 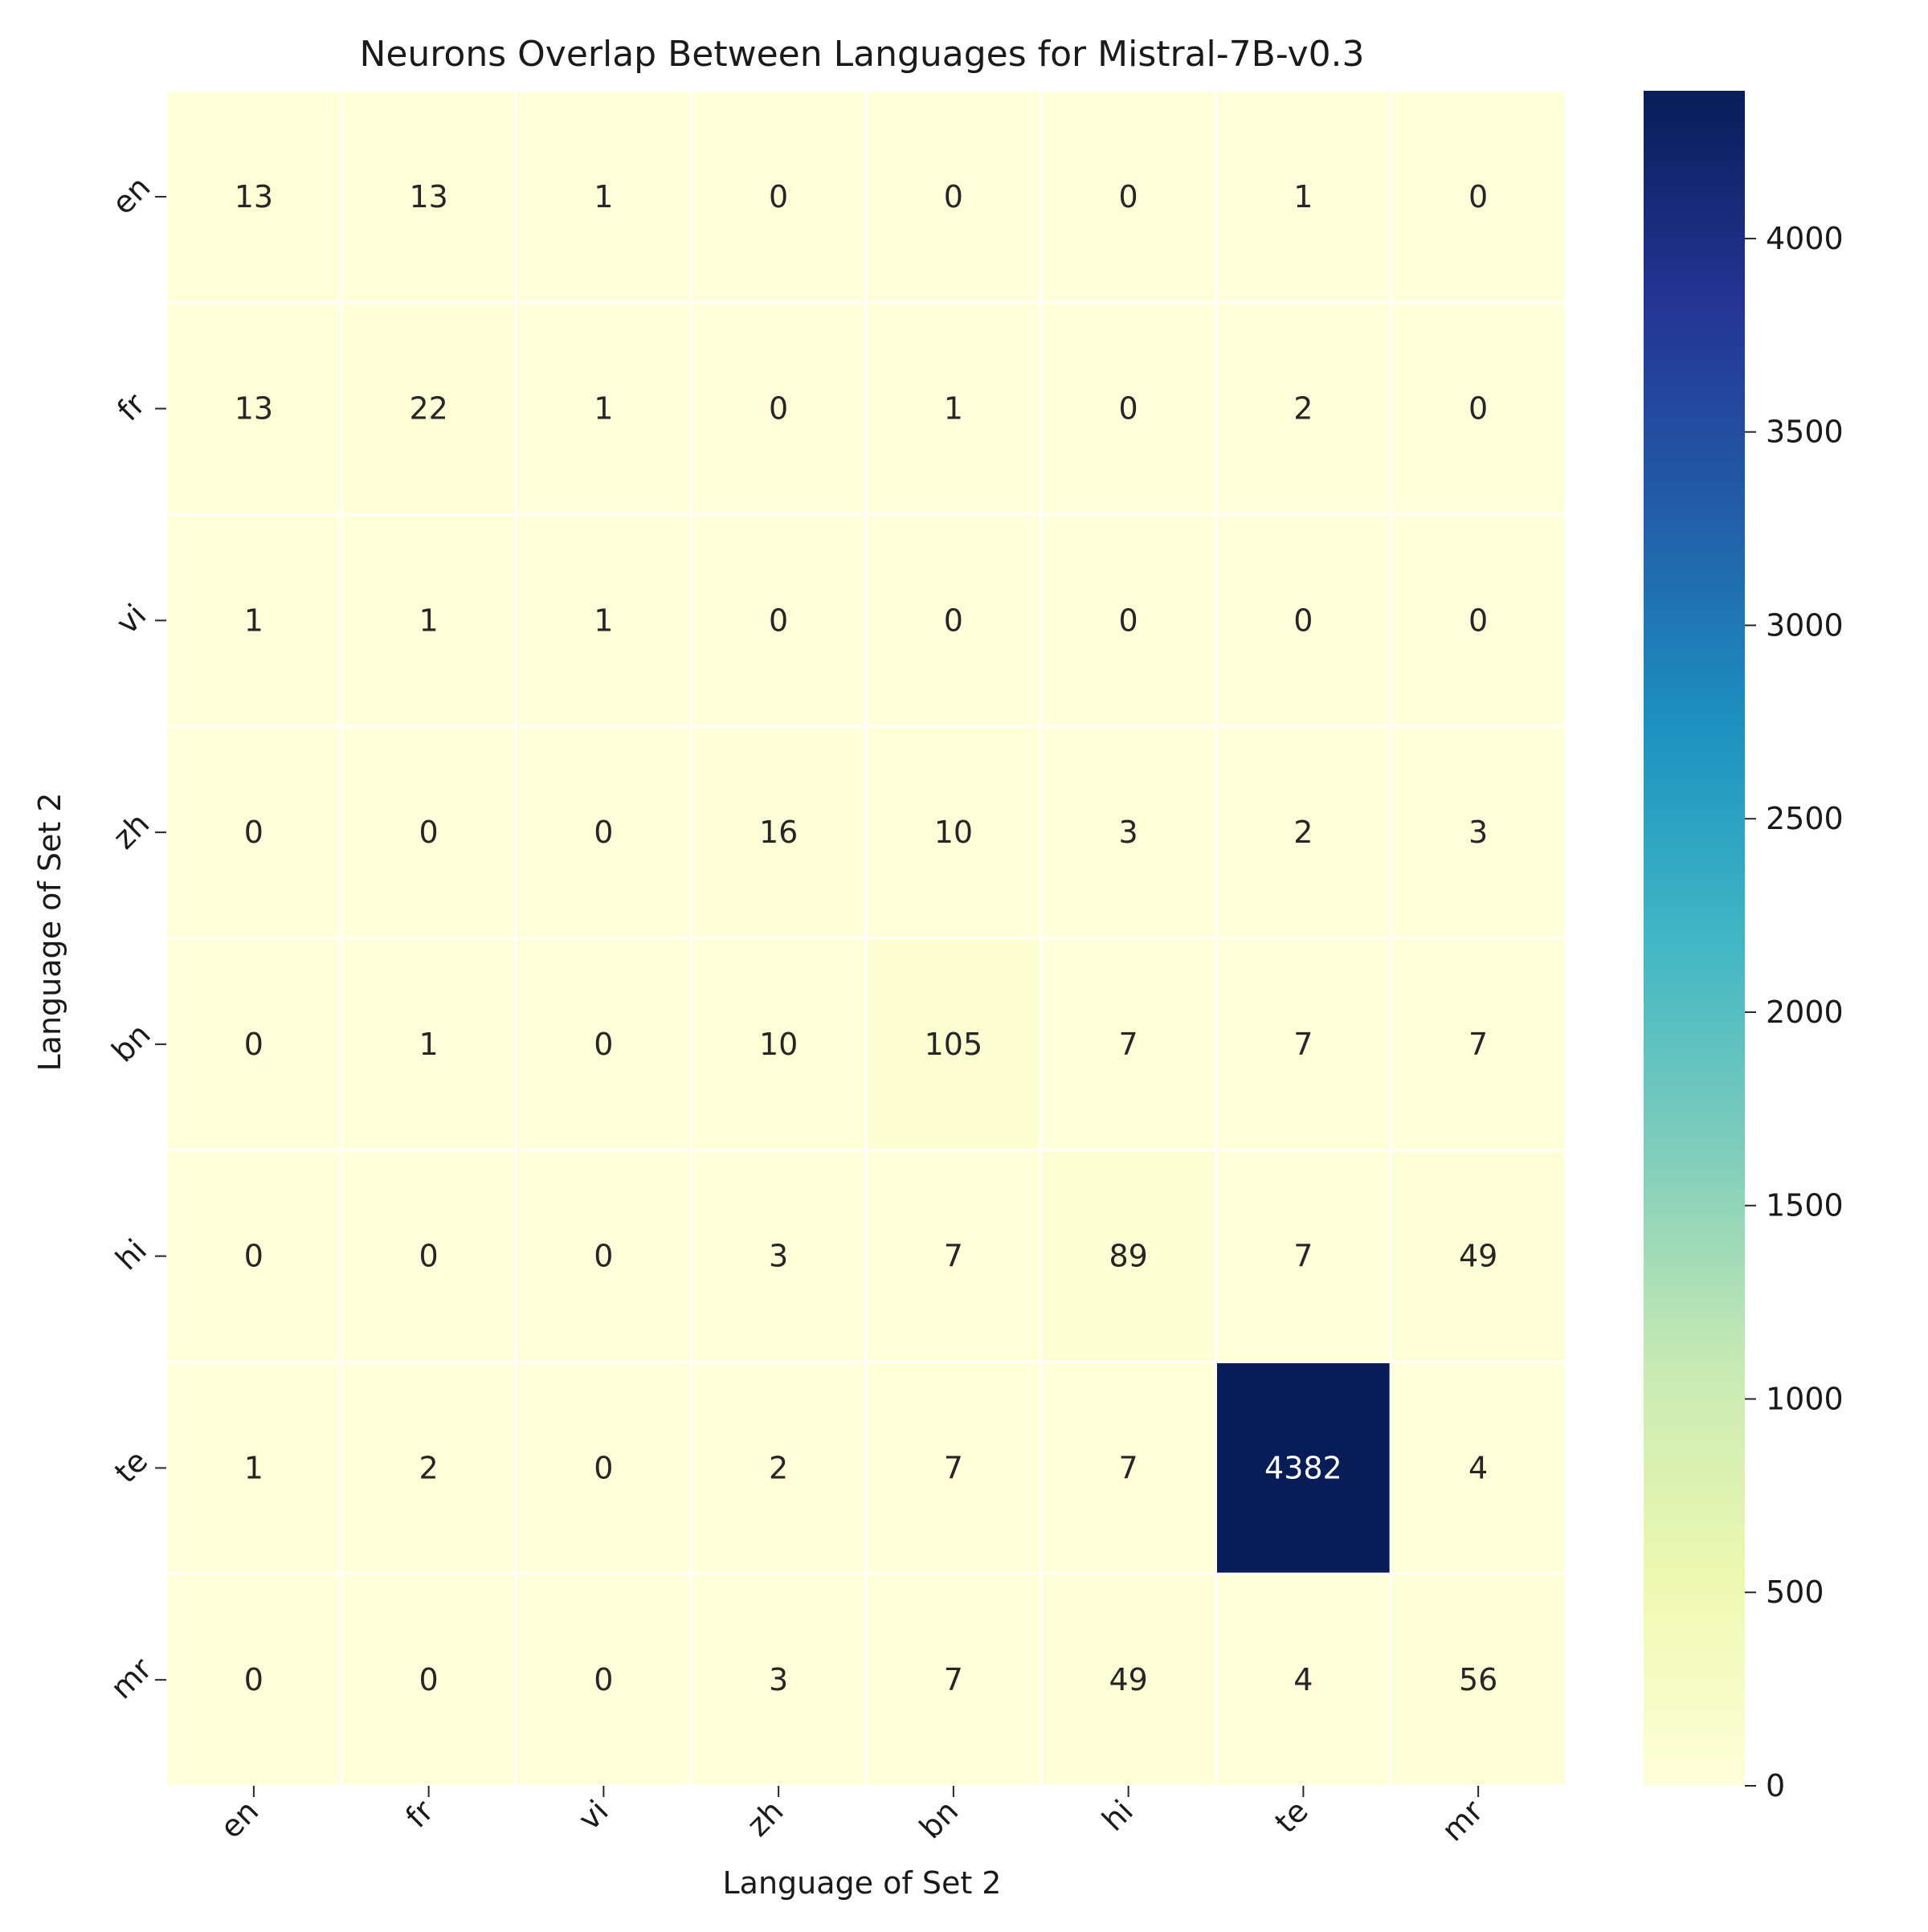 I want to click on x-axis-ticks: en fr vi zh bn hi te mr, so click(x=852, y=1817).